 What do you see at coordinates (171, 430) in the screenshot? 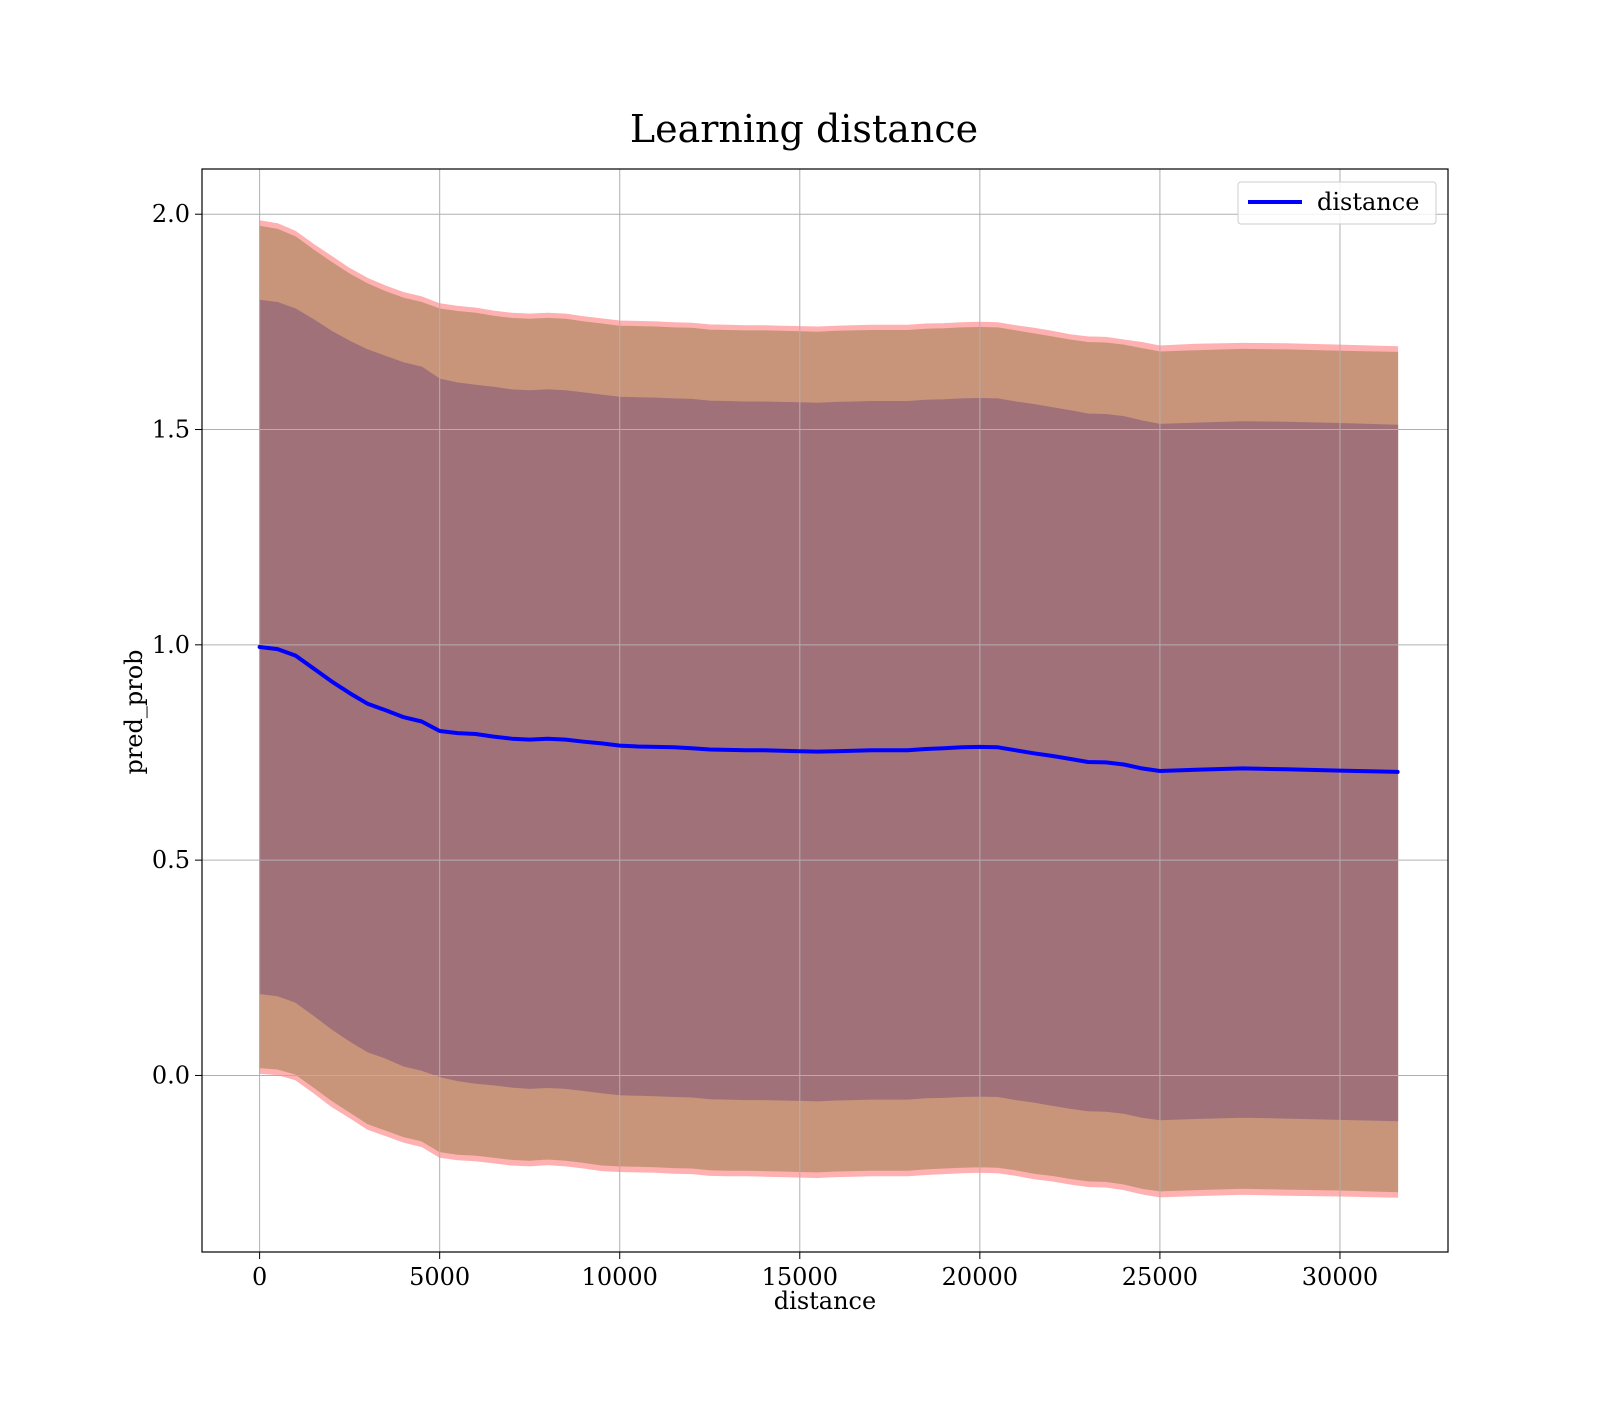
I see `y-tick-label: 1.5` at bounding box center [171, 430].